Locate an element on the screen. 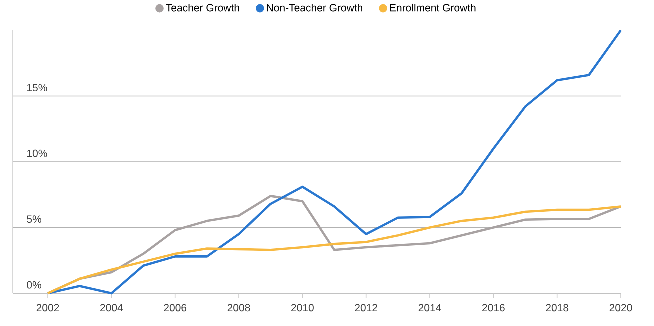 This screenshot has height=326, width=654. x-tick-label: 2010 is located at coordinates (303, 308).